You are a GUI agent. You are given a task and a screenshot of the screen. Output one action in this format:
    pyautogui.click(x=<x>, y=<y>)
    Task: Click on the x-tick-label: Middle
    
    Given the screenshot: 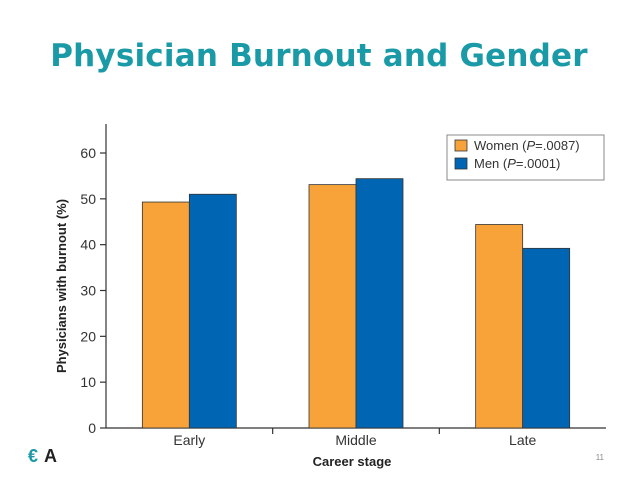 What is the action you would take?
    pyautogui.click(x=355, y=440)
    